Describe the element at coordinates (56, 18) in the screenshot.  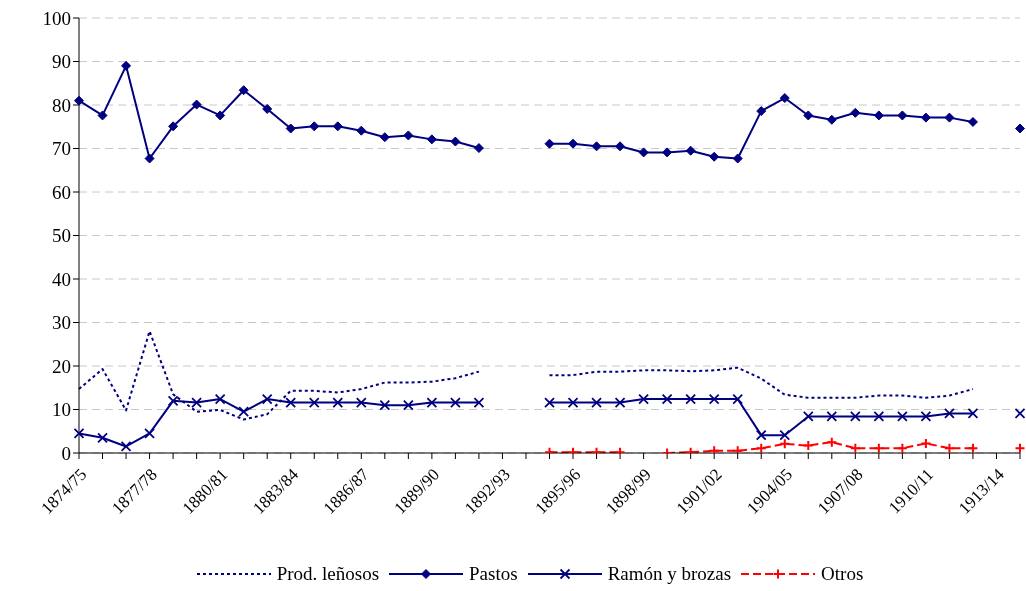
I see `y-tick-label: 100` at that location.